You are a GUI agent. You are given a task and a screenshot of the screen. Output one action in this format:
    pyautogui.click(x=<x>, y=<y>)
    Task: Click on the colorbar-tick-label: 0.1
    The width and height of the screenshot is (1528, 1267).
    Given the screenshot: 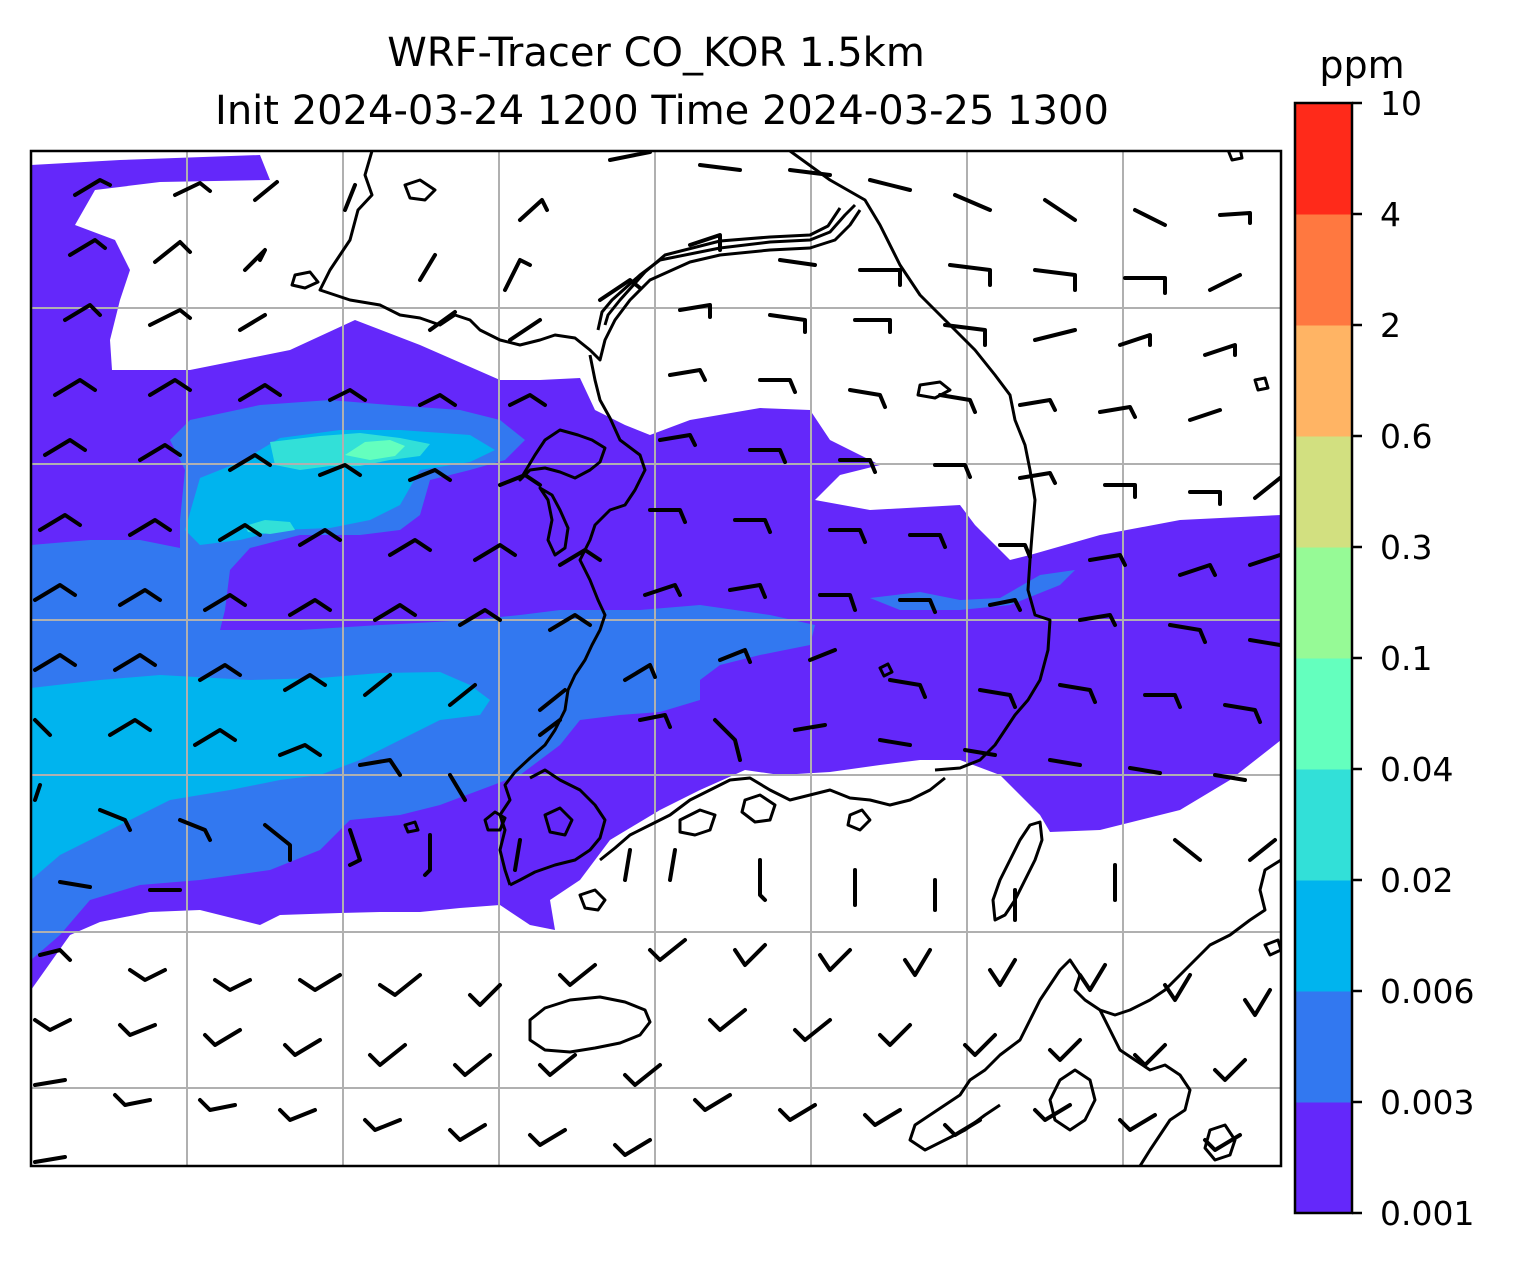 What is the action you would take?
    pyautogui.click(x=1406, y=658)
    